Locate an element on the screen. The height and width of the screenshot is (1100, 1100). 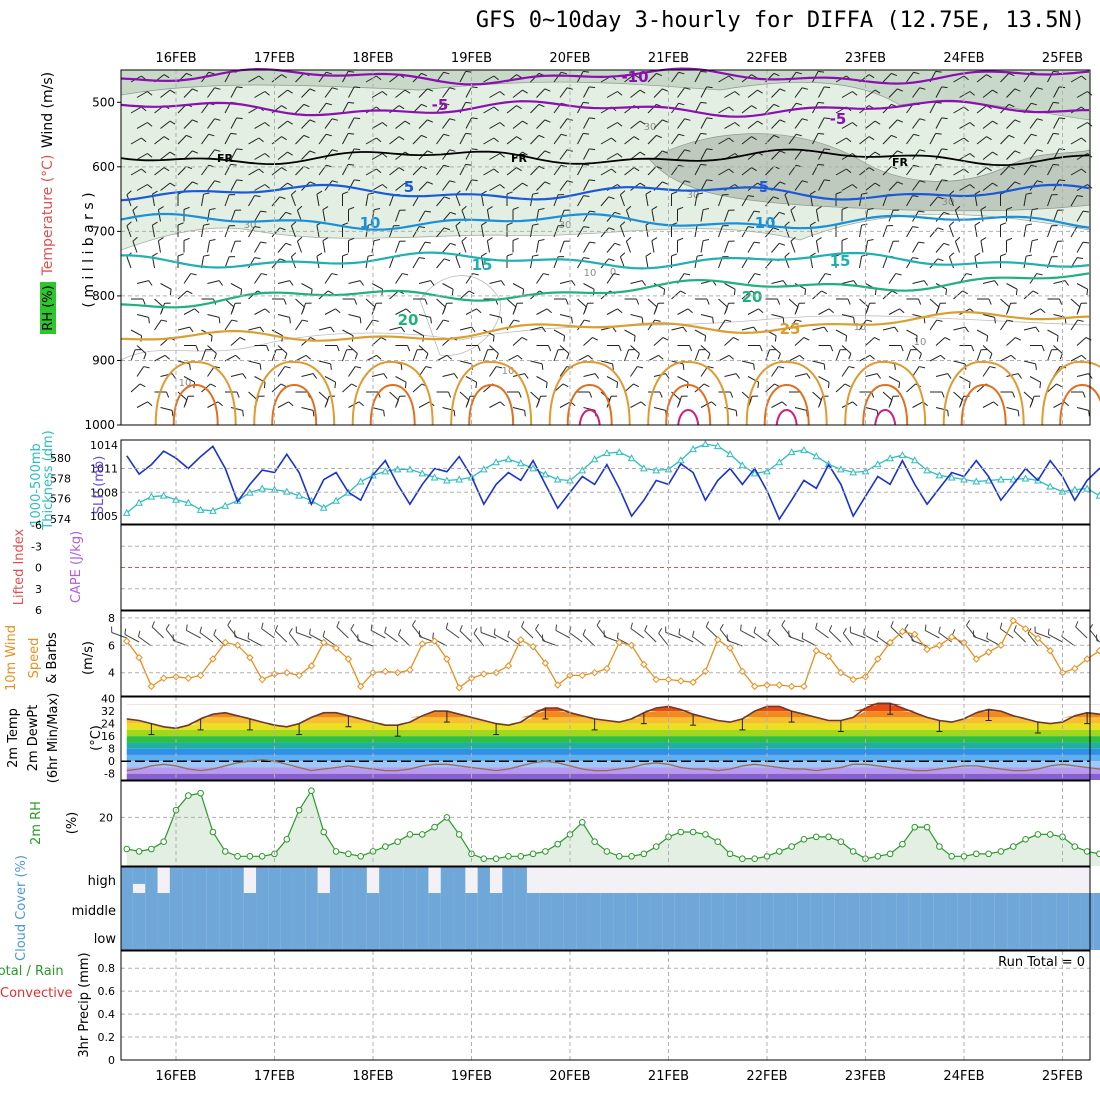
rh-label: 0 is located at coordinates (613, 272).